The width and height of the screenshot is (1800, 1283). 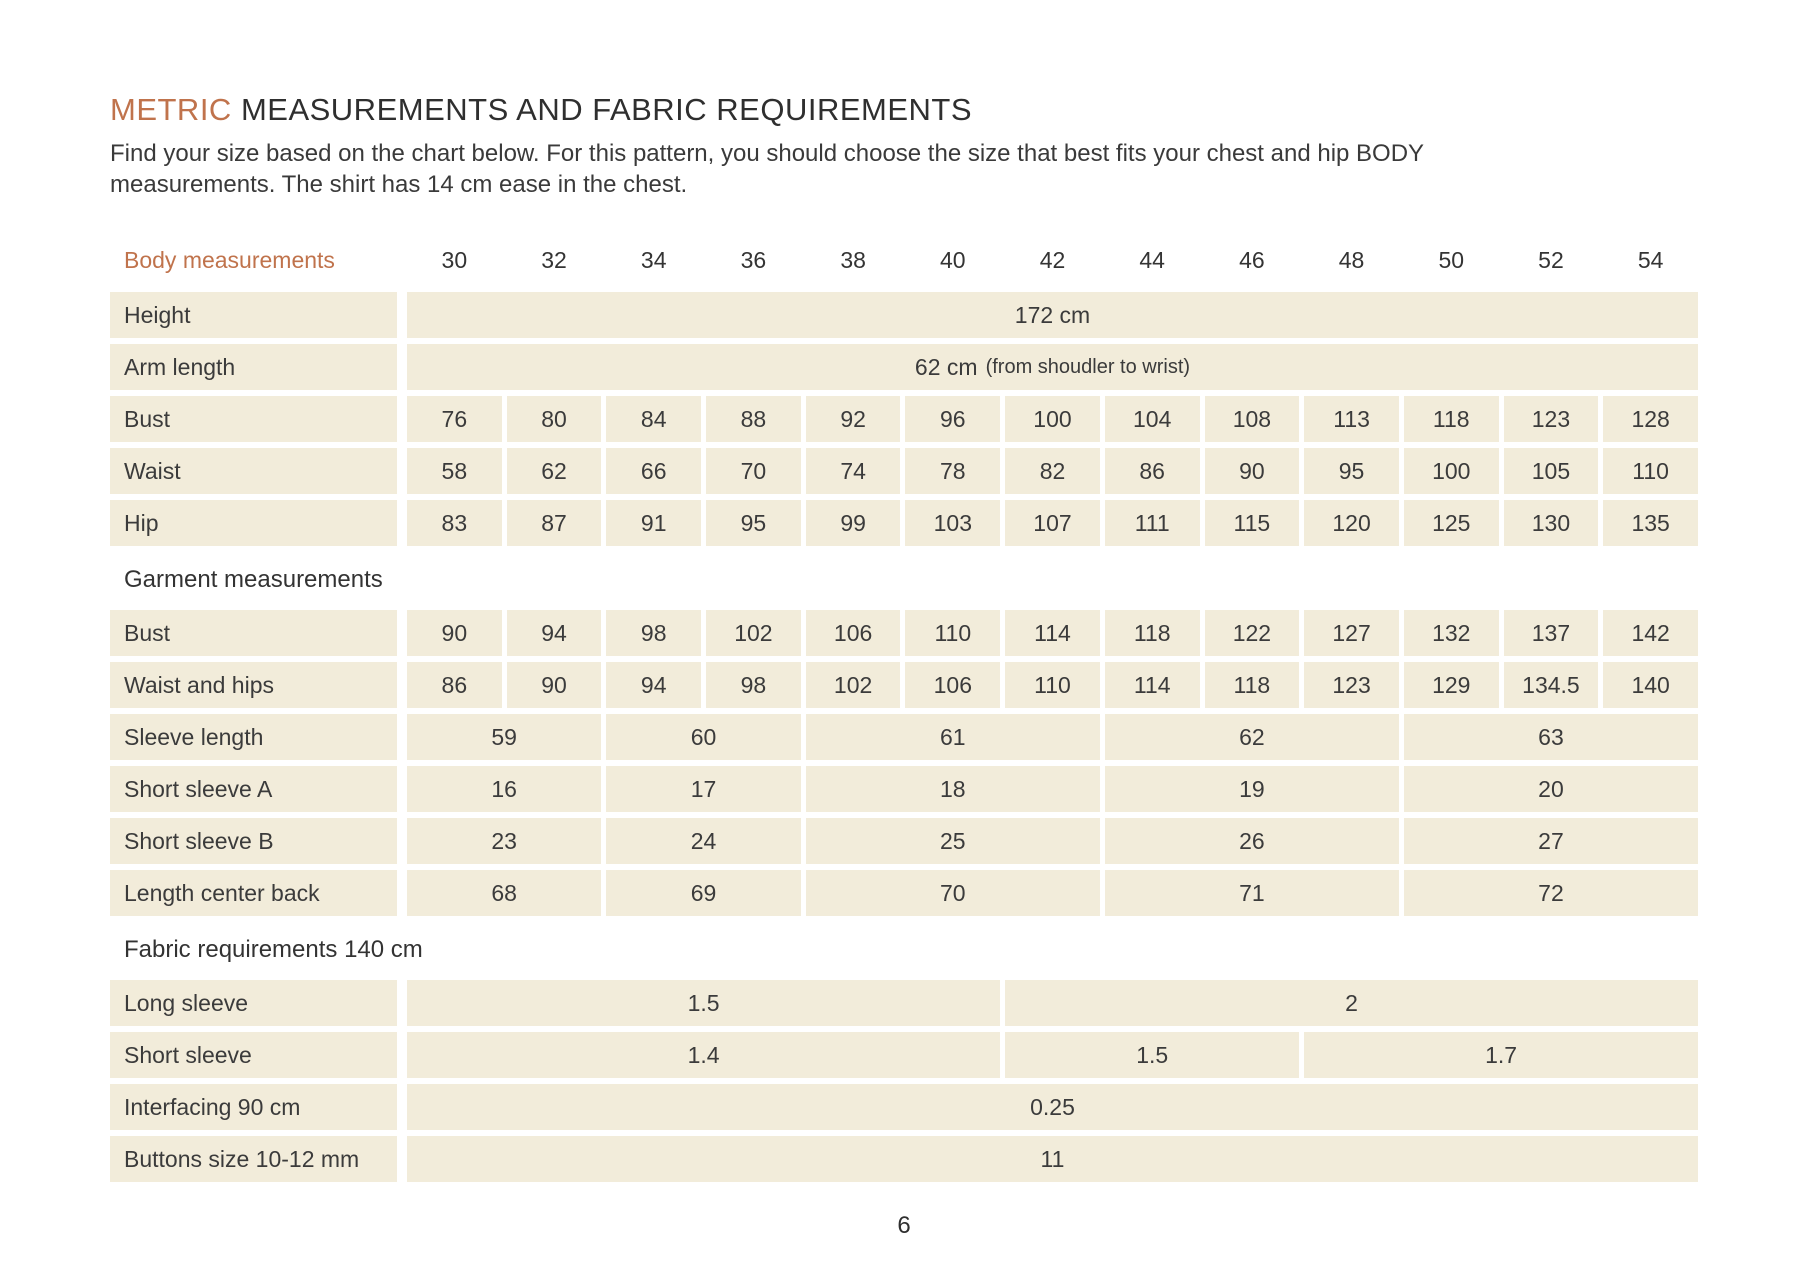 I want to click on row-label: Waist, so click(x=253, y=471).